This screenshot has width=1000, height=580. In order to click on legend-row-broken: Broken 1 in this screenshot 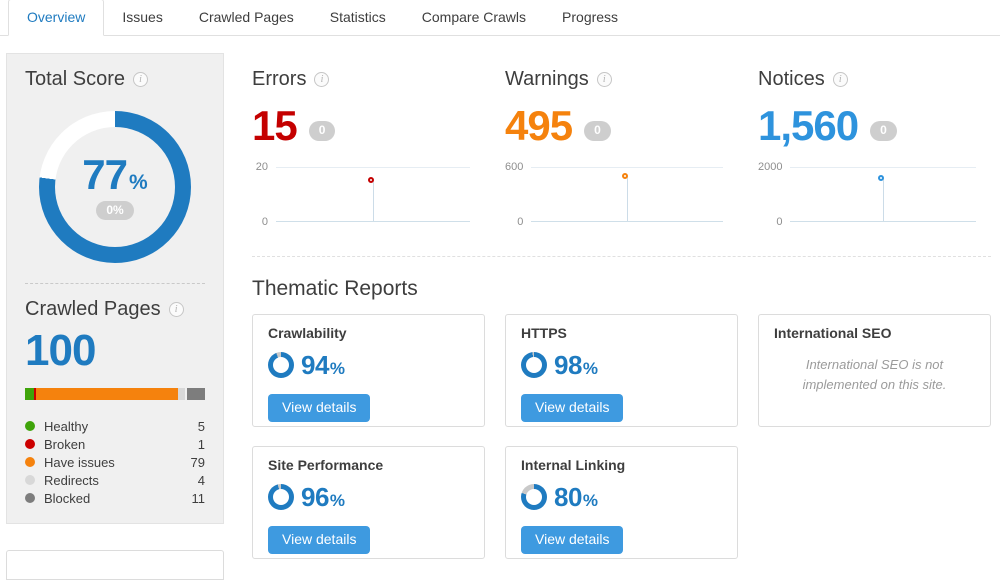, I will do `click(115, 444)`.